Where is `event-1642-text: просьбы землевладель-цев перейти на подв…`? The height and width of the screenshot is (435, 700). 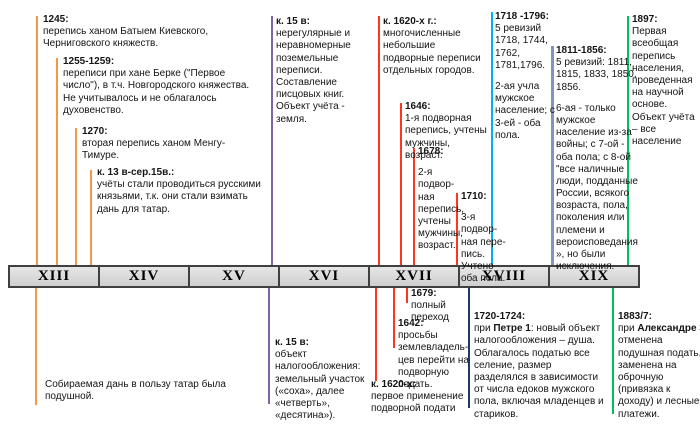
event-1642-text: просьбы землевладель-цев перейти на подв… is located at coordinates (433, 360).